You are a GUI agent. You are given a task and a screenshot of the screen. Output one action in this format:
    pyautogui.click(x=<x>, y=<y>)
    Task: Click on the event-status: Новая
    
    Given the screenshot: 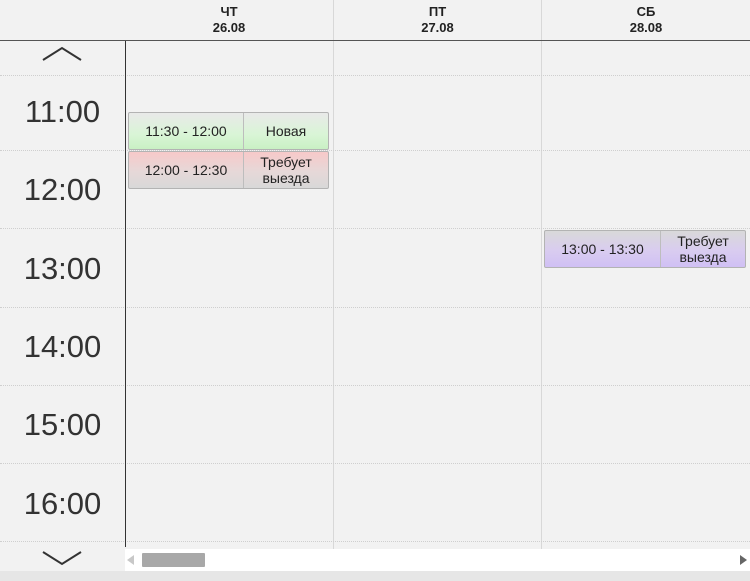 What is the action you would take?
    pyautogui.click(x=286, y=131)
    